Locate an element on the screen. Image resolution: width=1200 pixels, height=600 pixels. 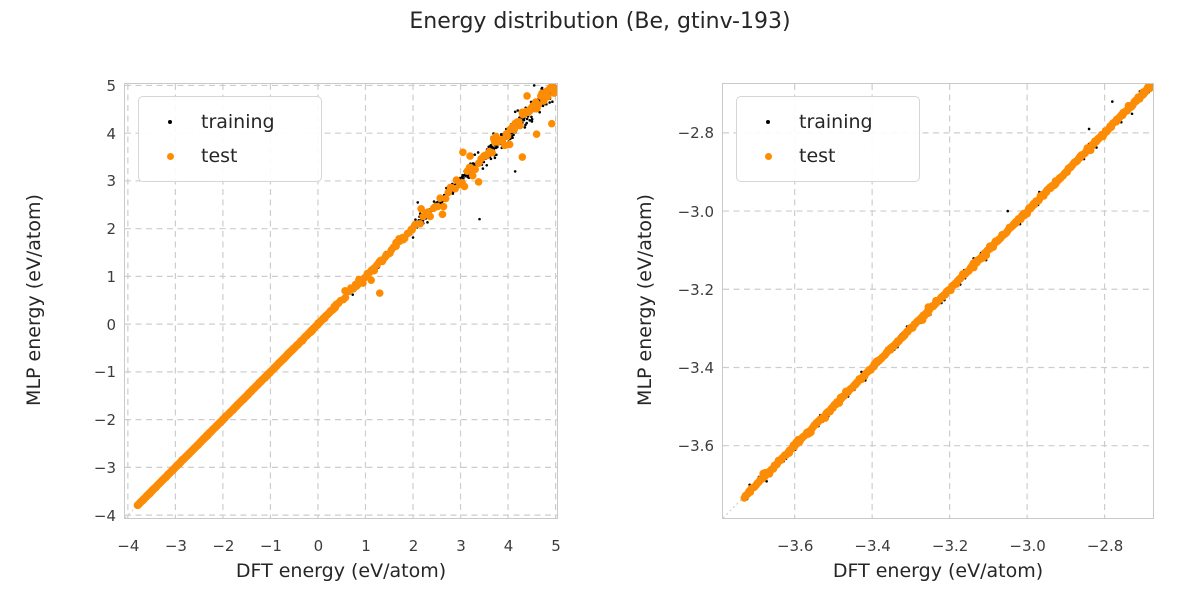
x-tick-label: 3 is located at coordinates (461, 546).